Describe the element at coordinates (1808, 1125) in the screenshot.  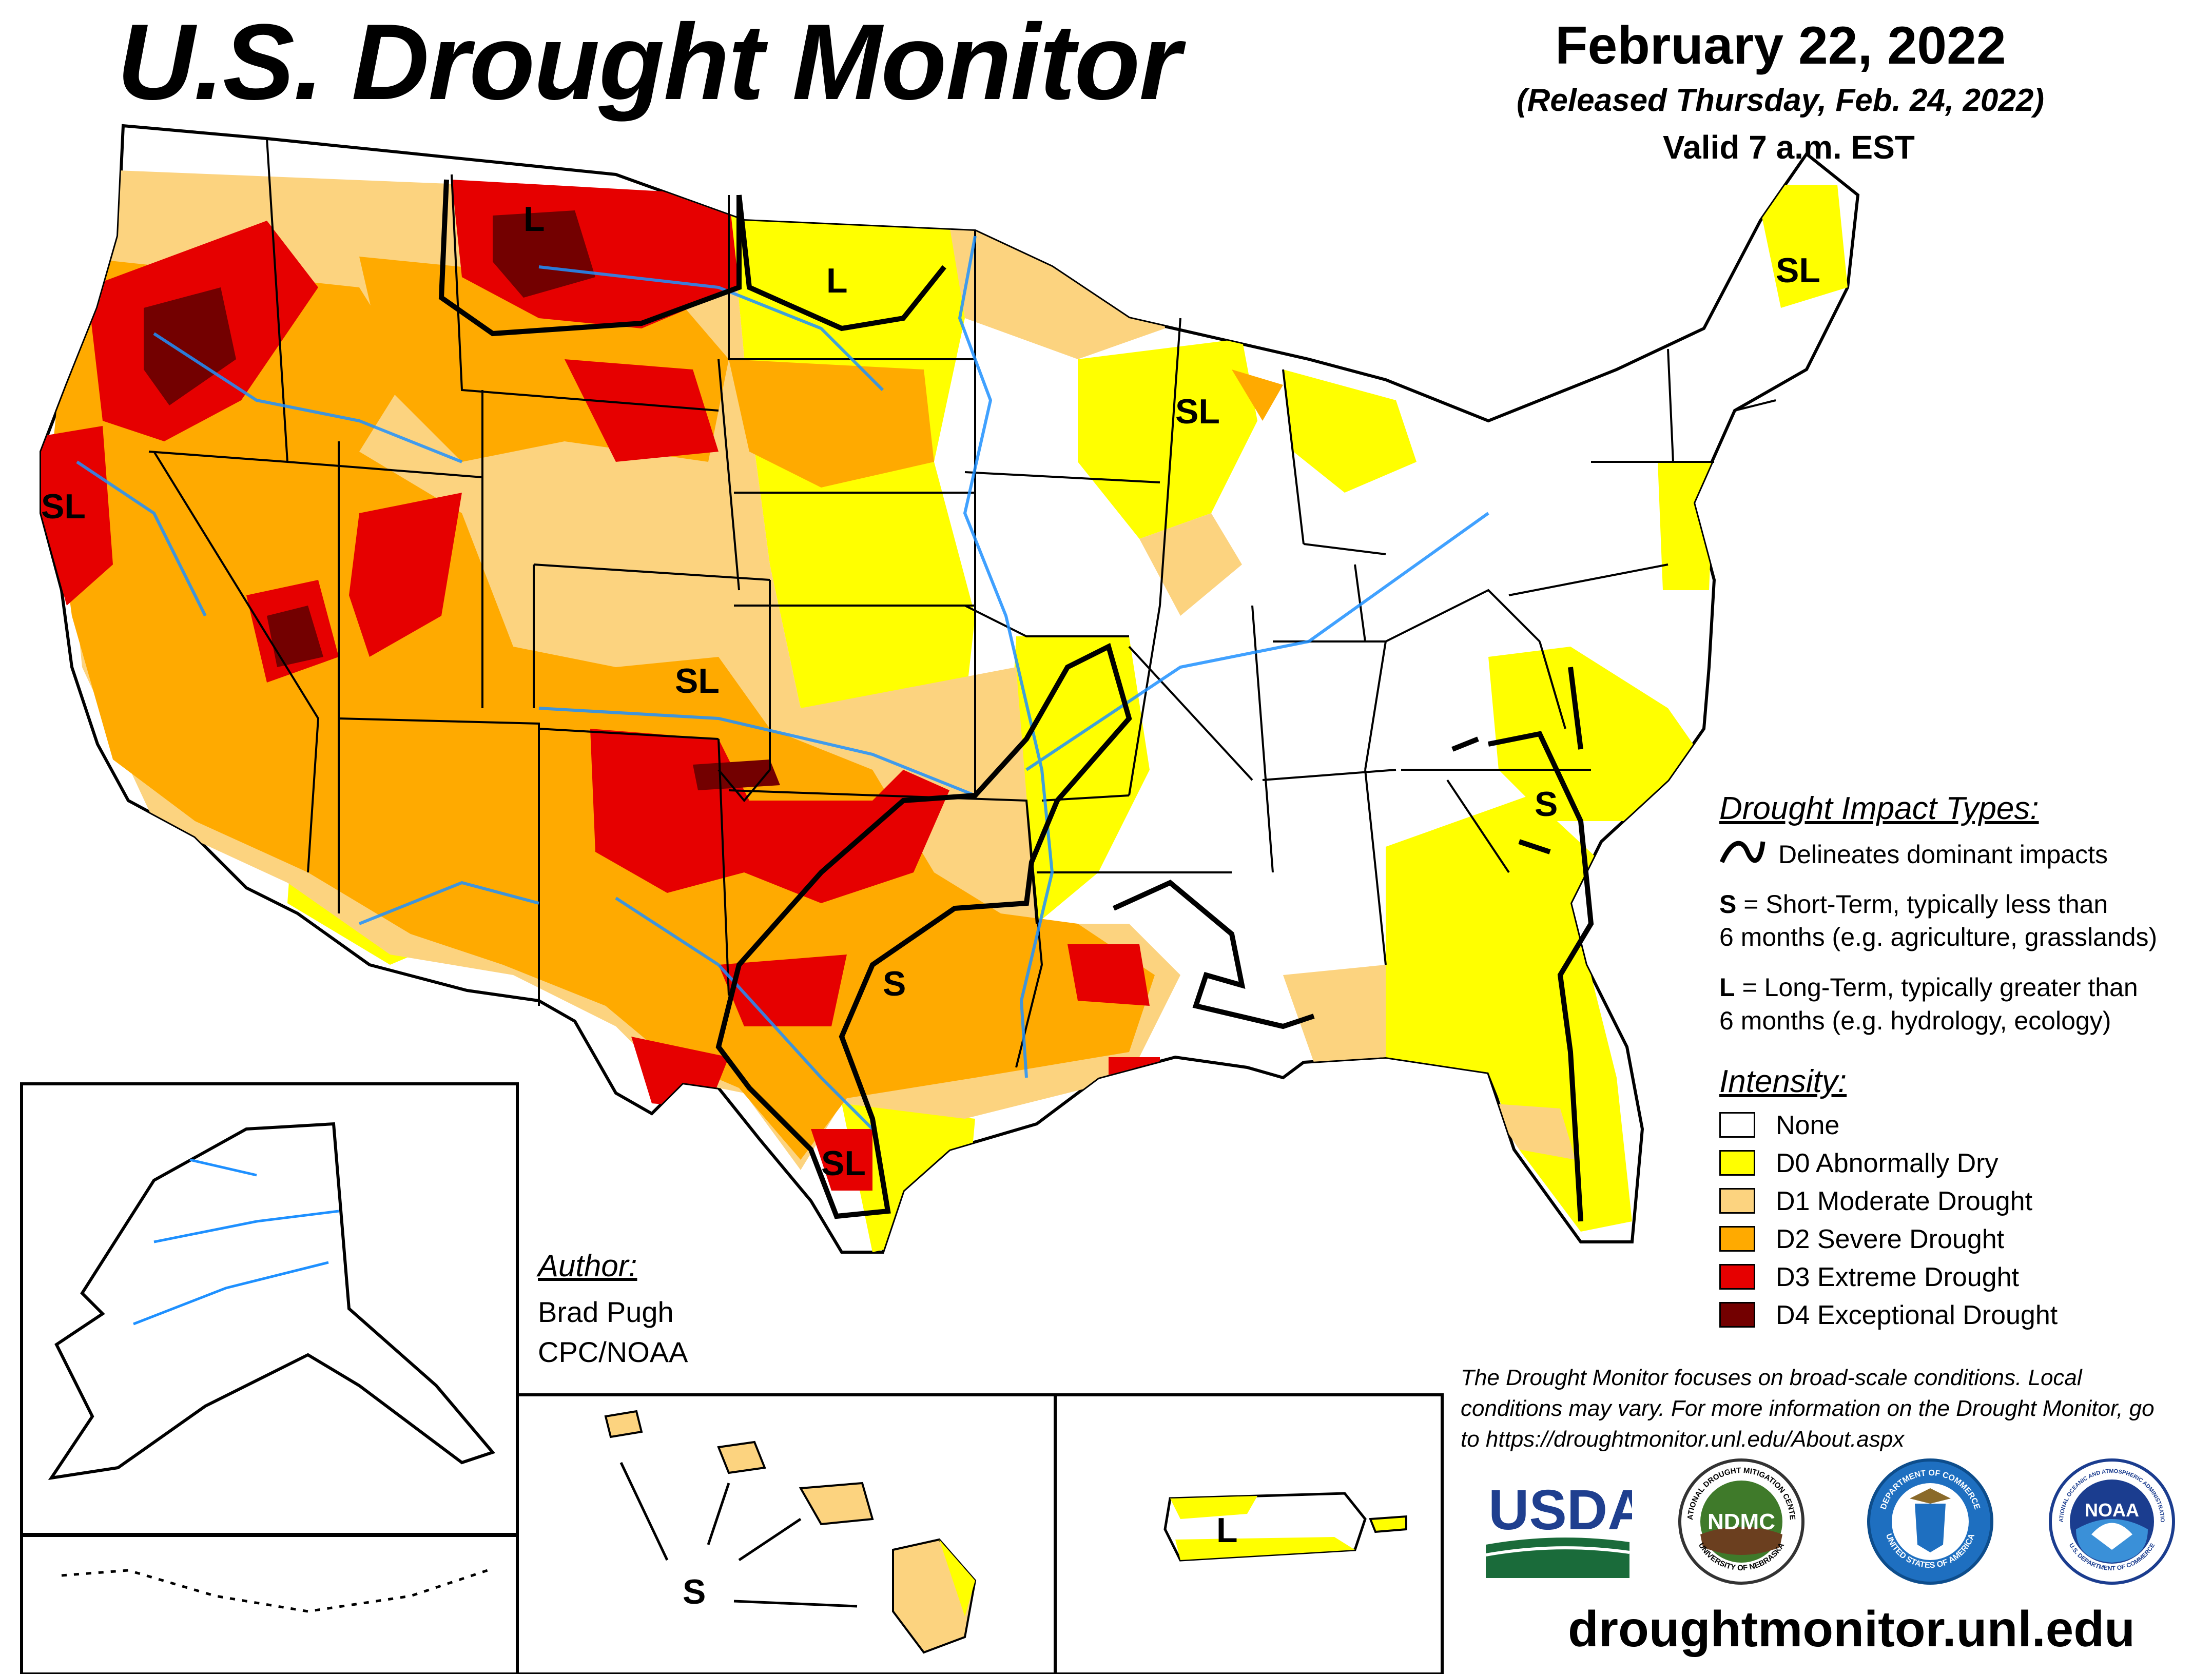
I see `intensity-label: None` at that location.